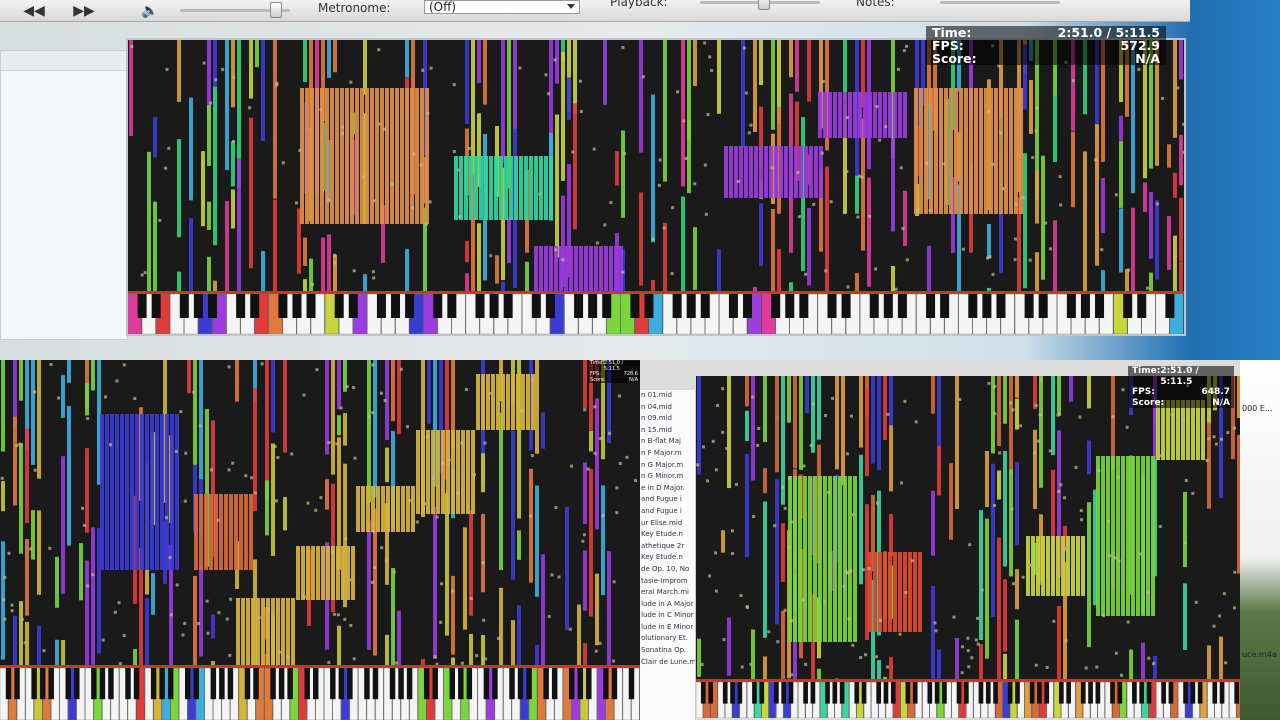 This screenshot has height=720, width=1280. What do you see at coordinates (657, 406) in the screenshot?
I see `file-list-item: n 04.mid` at bounding box center [657, 406].